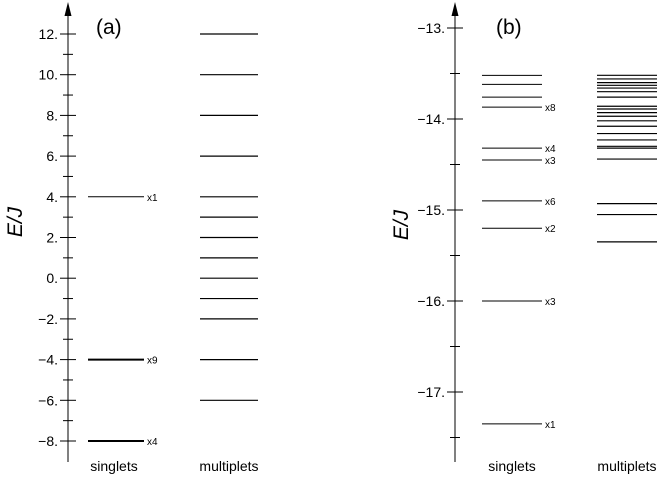  Describe the element at coordinates (152, 361) in the screenshot. I see `degeneracy-label: x9` at that location.